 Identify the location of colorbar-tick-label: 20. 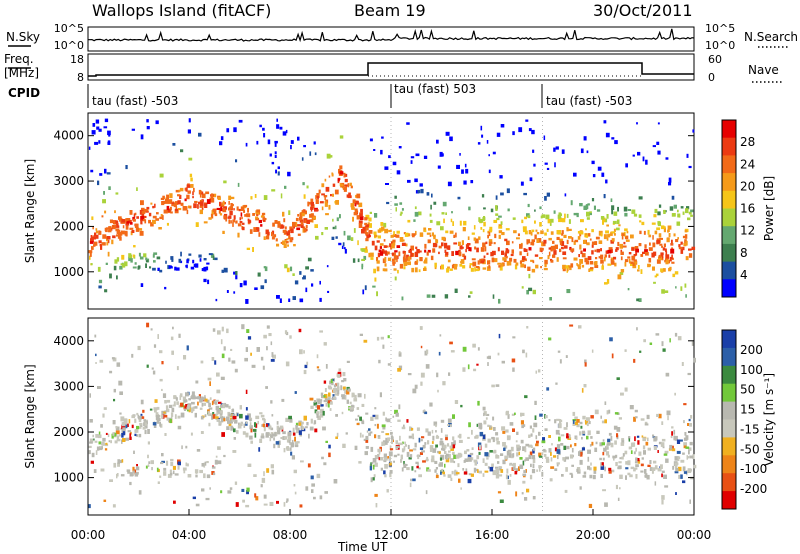
(747, 186).